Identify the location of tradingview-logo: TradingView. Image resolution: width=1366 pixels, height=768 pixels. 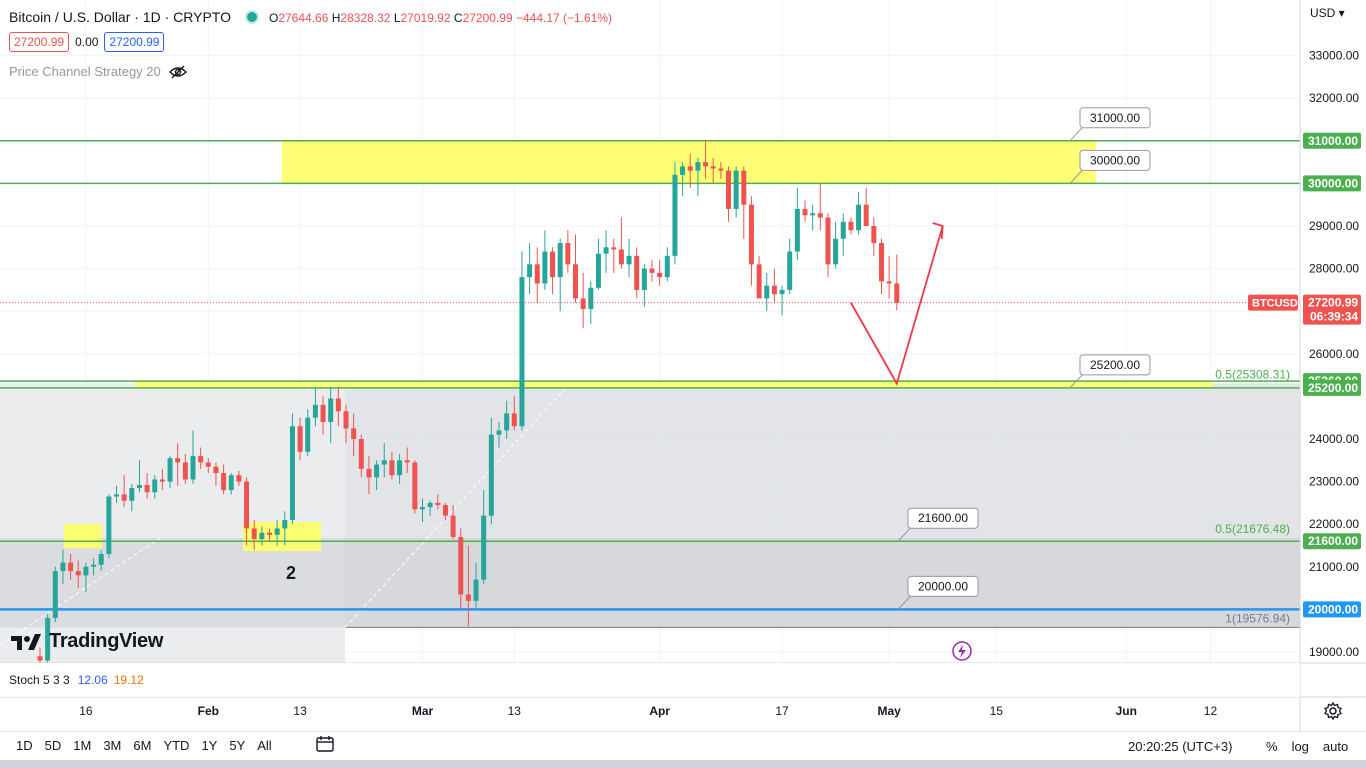
(87, 641).